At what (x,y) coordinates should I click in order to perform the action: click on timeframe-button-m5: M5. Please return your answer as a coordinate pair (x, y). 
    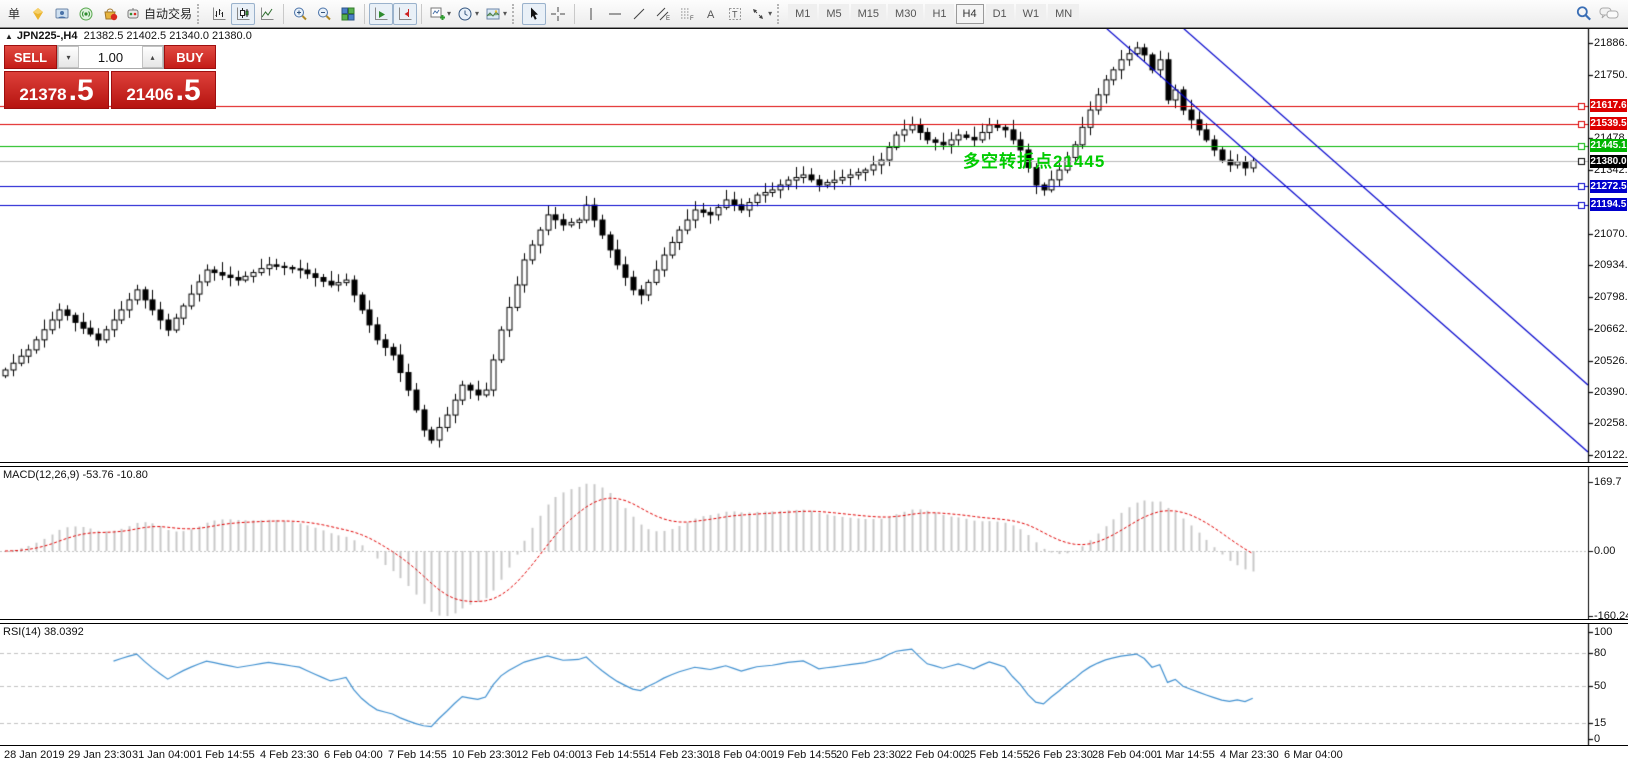
    Looking at the image, I should click on (834, 13).